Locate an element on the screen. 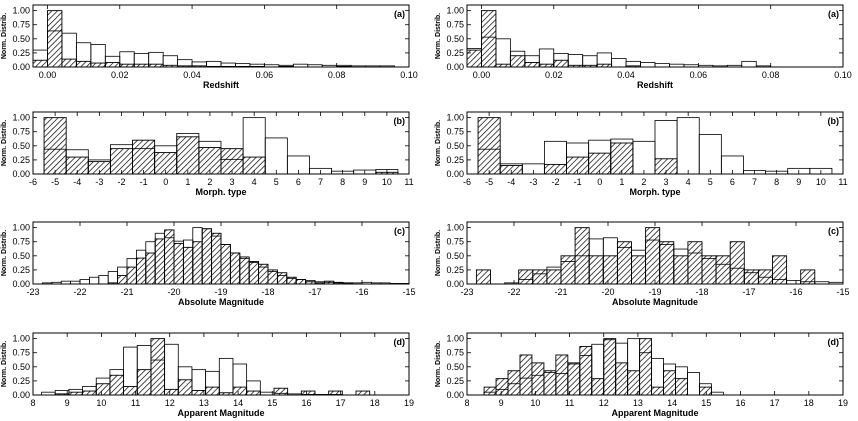 The image size is (858, 421). x-tick-label: 5 is located at coordinates (710, 182).